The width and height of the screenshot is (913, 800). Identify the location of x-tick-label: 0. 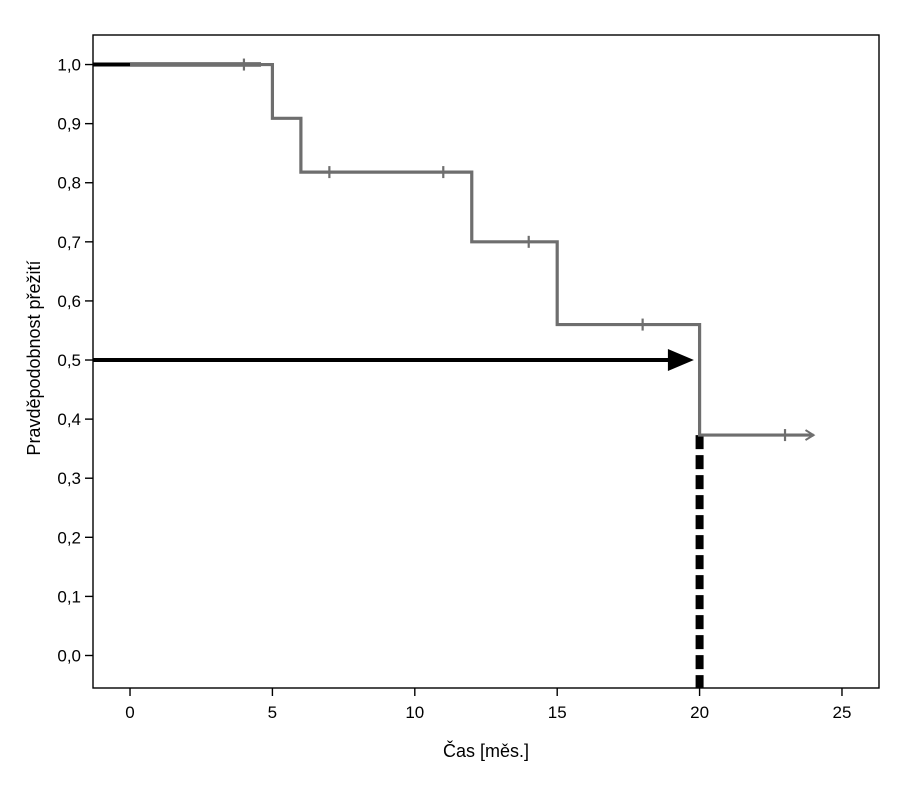
(129, 712).